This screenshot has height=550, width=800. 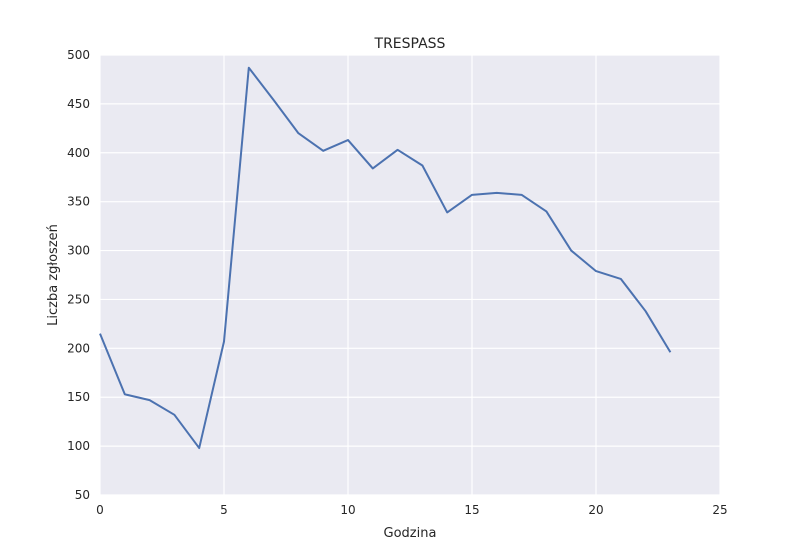 I want to click on y-tick-label: 300, so click(x=78, y=251).